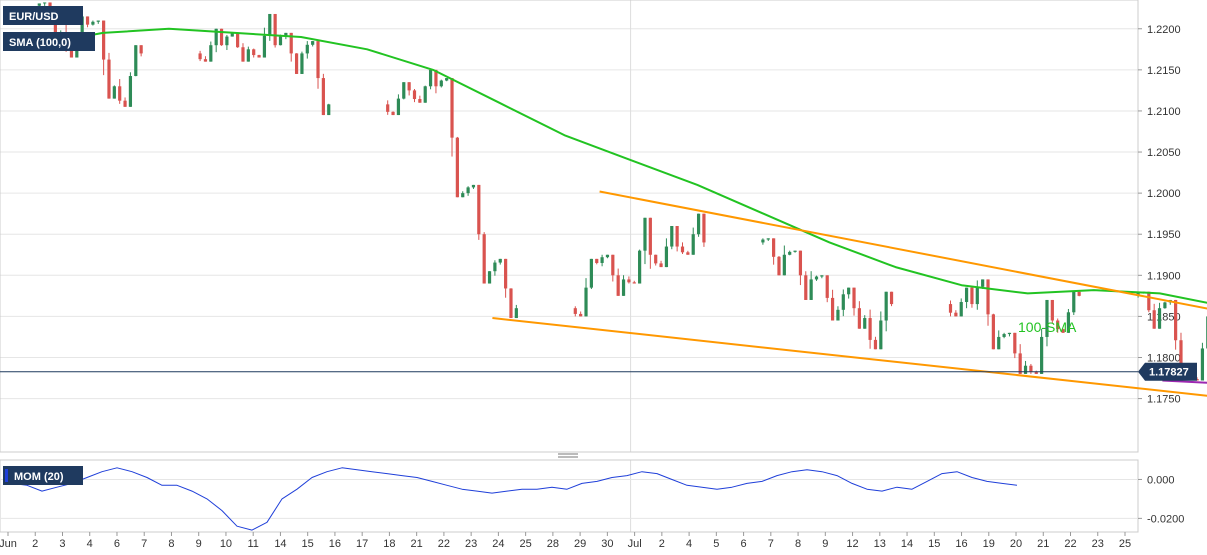  Describe the element at coordinates (568, 455) in the screenshot. I see `pane-splitter-handle` at that location.